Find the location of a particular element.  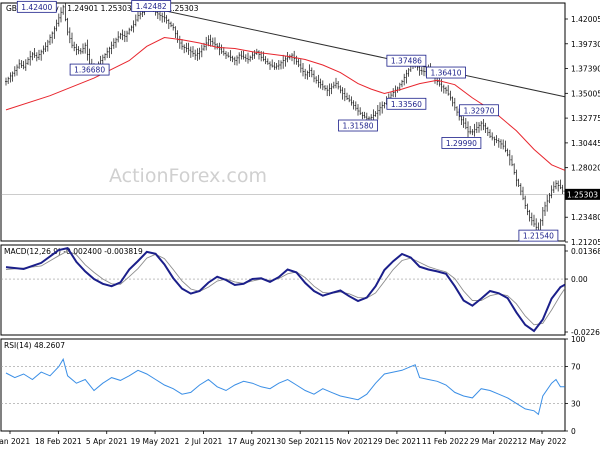

price-axis-label: 1.30445 is located at coordinates (585, 143).